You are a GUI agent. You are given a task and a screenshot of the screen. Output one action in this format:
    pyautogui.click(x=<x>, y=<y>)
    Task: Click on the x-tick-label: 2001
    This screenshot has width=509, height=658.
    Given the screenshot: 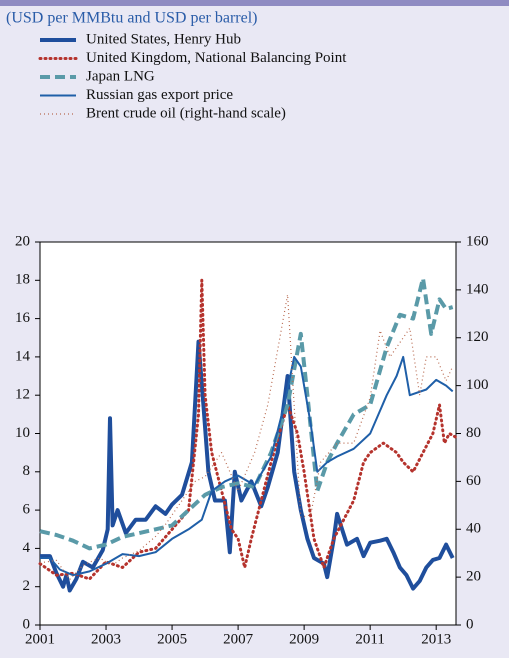 What is the action you would take?
    pyautogui.click(x=40, y=639)
    